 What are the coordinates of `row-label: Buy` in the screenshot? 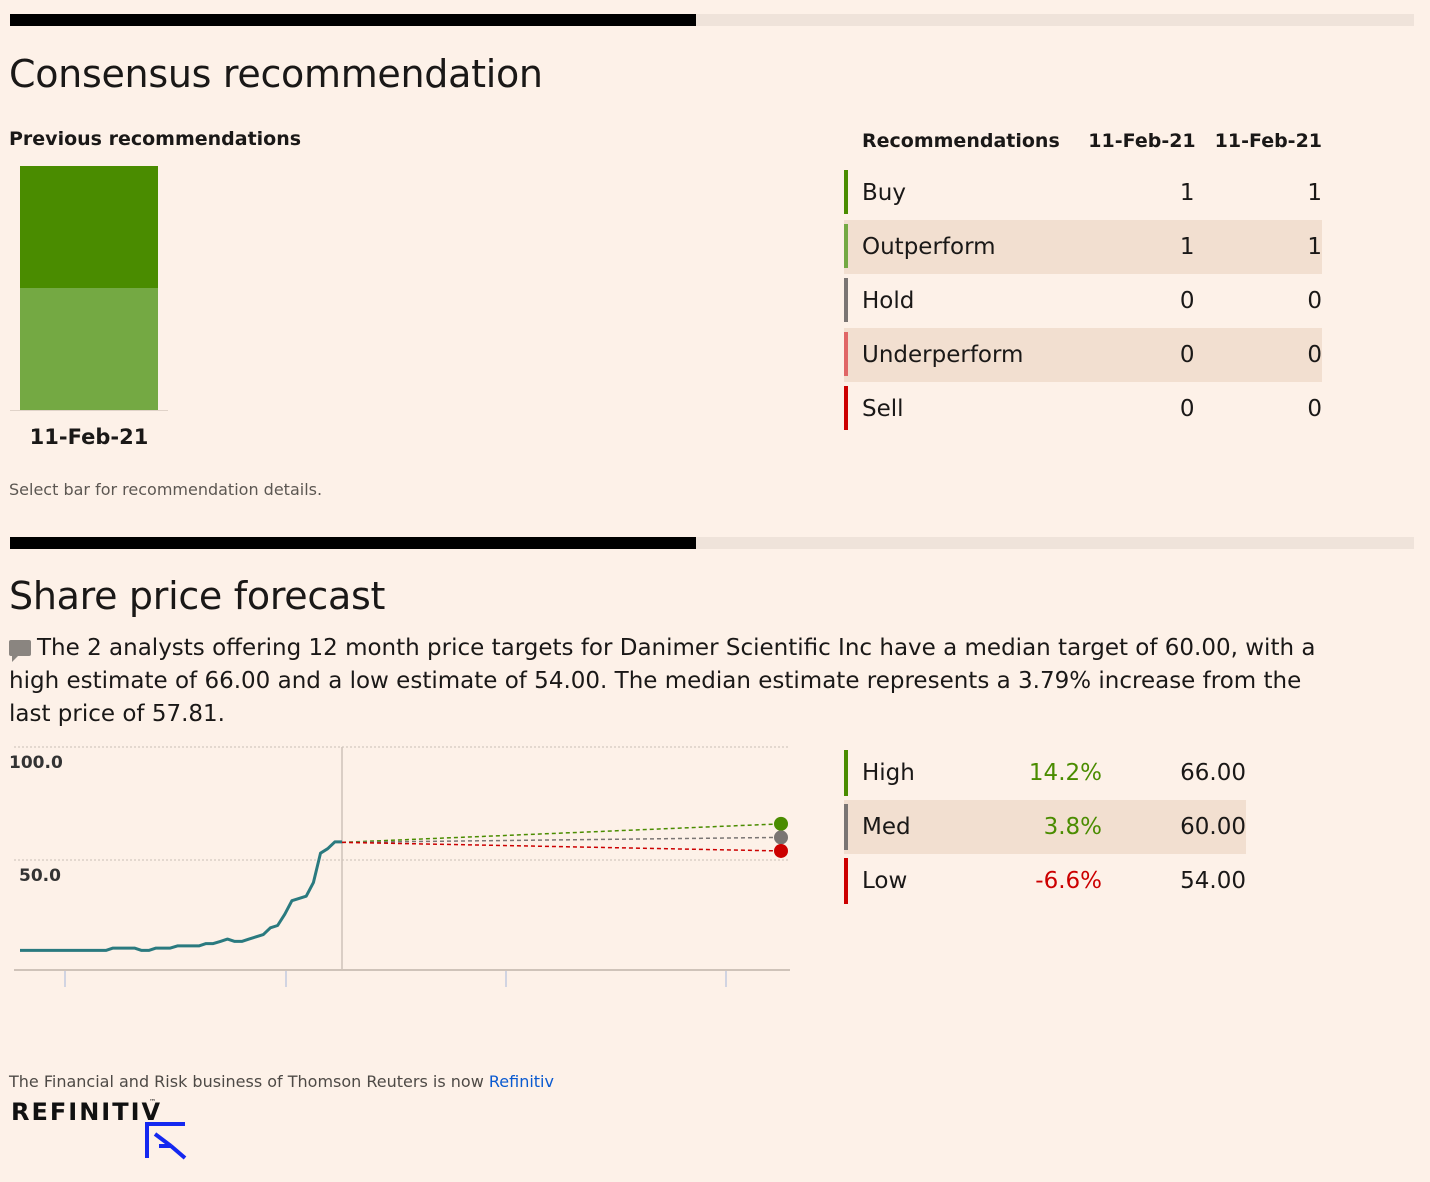 It's located at (884, 193).